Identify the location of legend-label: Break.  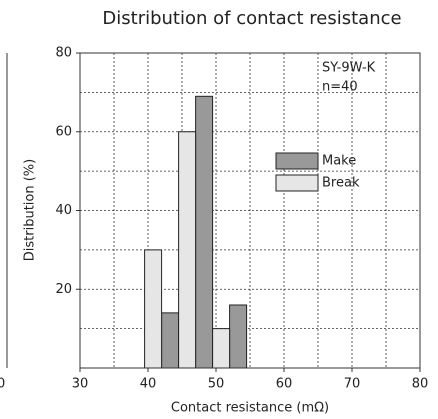
(341, 183).